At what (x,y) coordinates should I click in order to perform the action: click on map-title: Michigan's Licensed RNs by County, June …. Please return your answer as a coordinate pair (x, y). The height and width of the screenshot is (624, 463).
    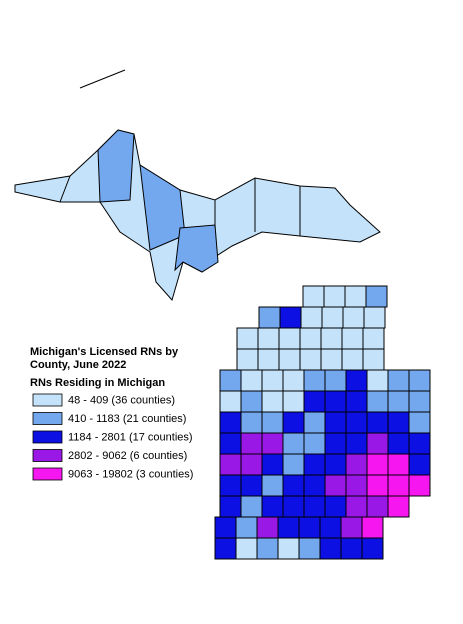
    Looking at the image, I should click on (104, 358).